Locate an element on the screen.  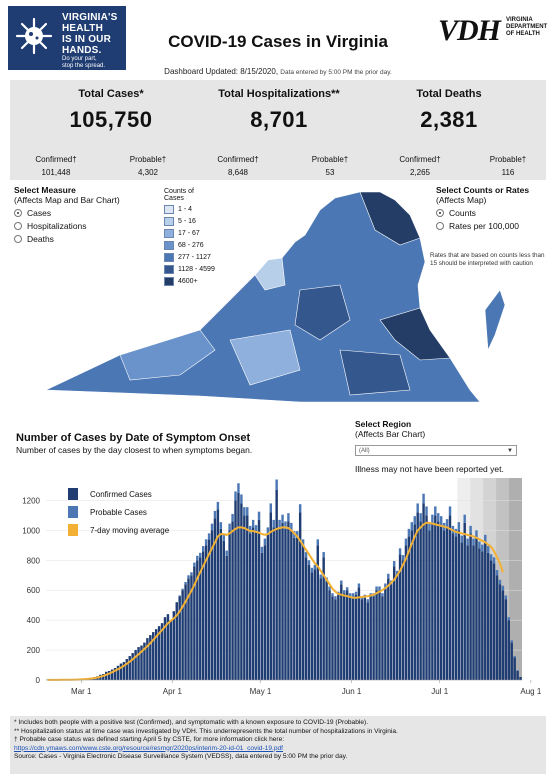
stat-sub-confirmed: Confirmed† 8,648 is located at coordinates (238, 166).